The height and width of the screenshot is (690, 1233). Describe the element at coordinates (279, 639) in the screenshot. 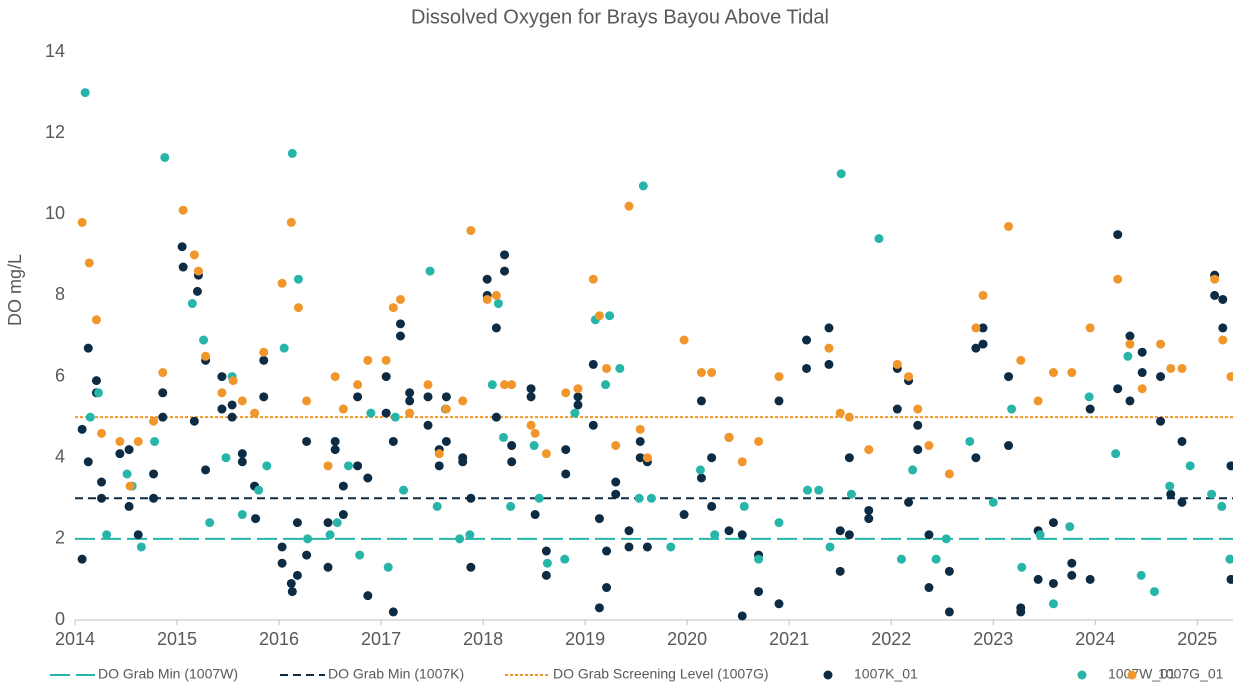

I see `x-tick-label: 2016` at that location.